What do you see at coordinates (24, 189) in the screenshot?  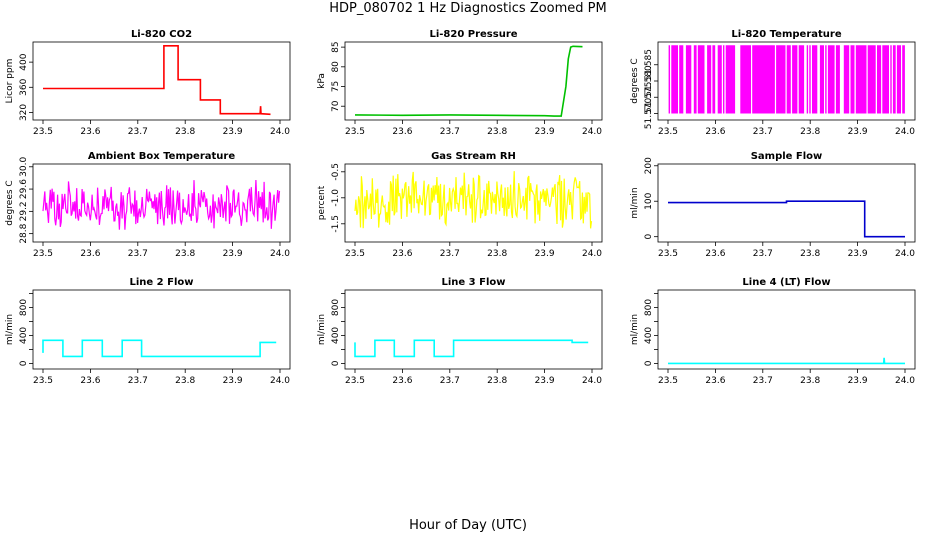 I see `y-tick-label: 29.6` at bounding box center [24, 189].